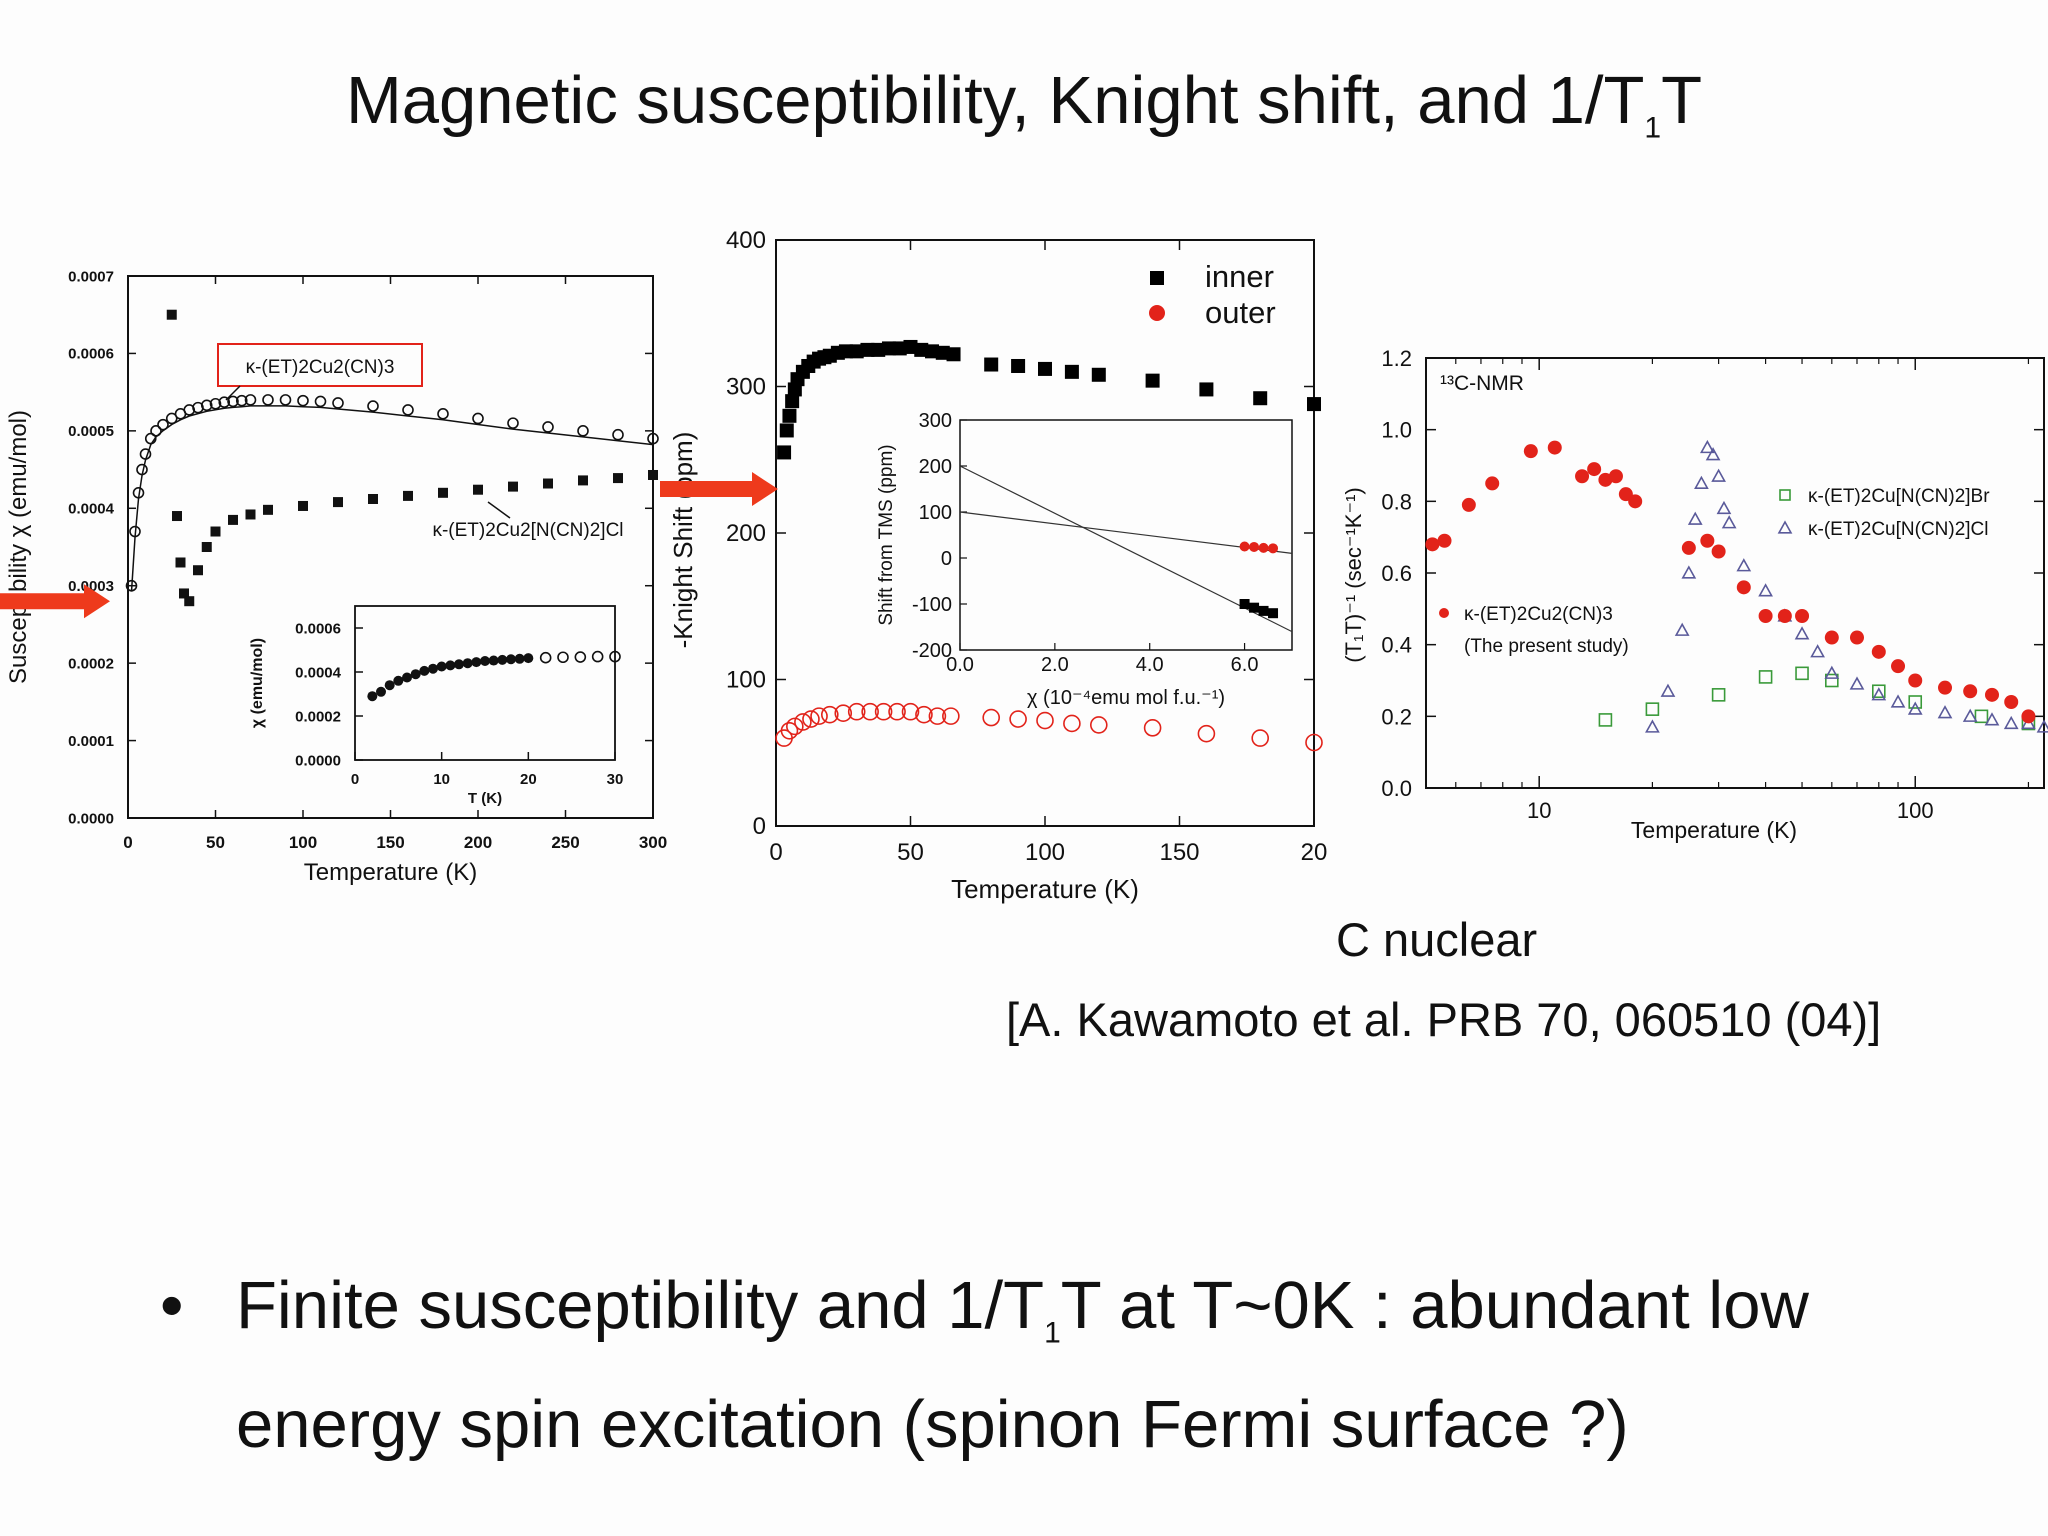 This screenshot has height=1536, width=2048. What do you see at coordinates (1396, 430) in the screenshot?
I see `nmr-y-tick-label: 1.0` at bounding box center [1396, 430].